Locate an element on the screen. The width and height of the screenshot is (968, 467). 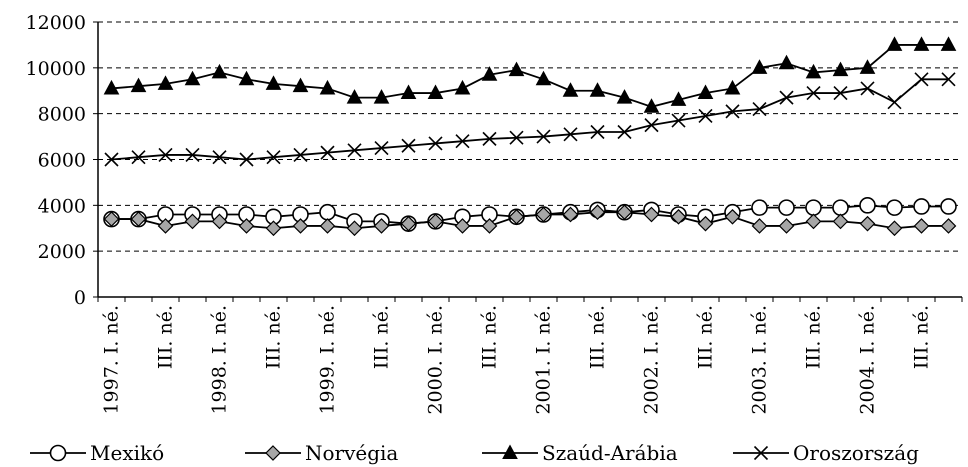
x-tick-label: 2002. I. né. is located at coordinates (652, 360).